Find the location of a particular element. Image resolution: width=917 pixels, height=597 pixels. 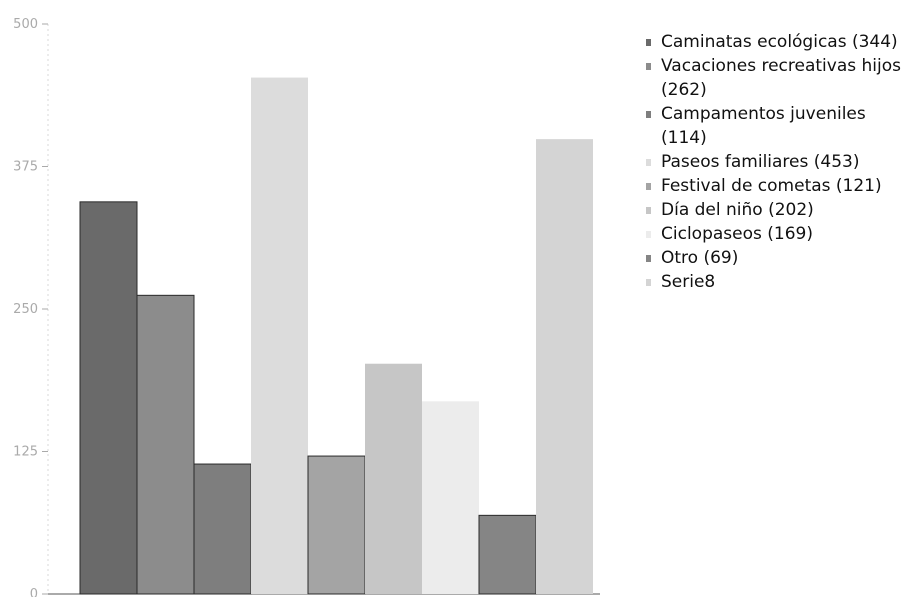

y-tick-label: 375 is located at coordinates (25, 167).